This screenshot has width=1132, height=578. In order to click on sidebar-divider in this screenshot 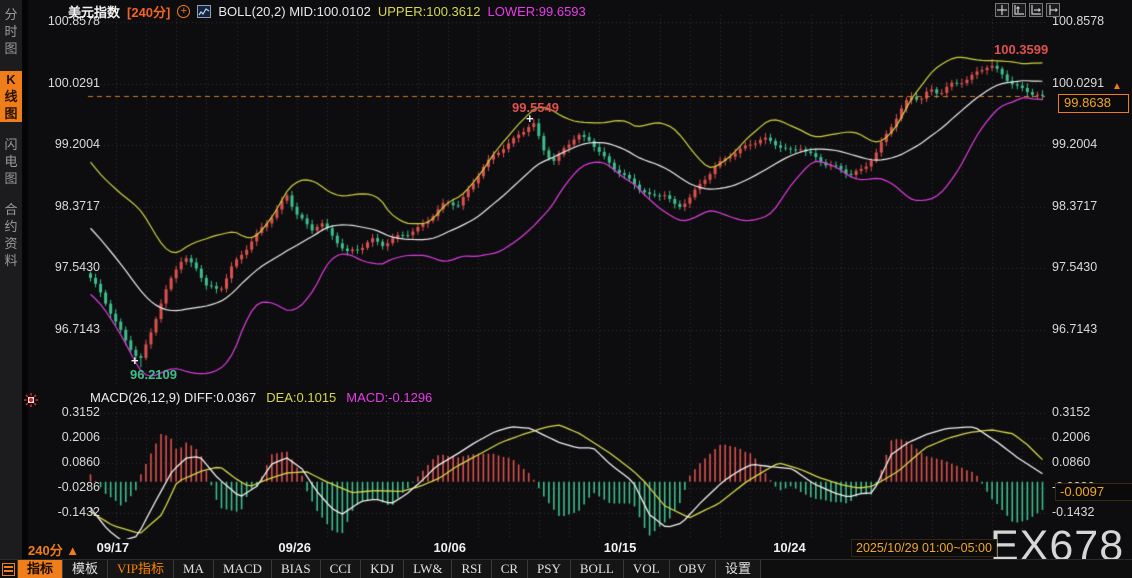, I will do `click(25, 289)`.